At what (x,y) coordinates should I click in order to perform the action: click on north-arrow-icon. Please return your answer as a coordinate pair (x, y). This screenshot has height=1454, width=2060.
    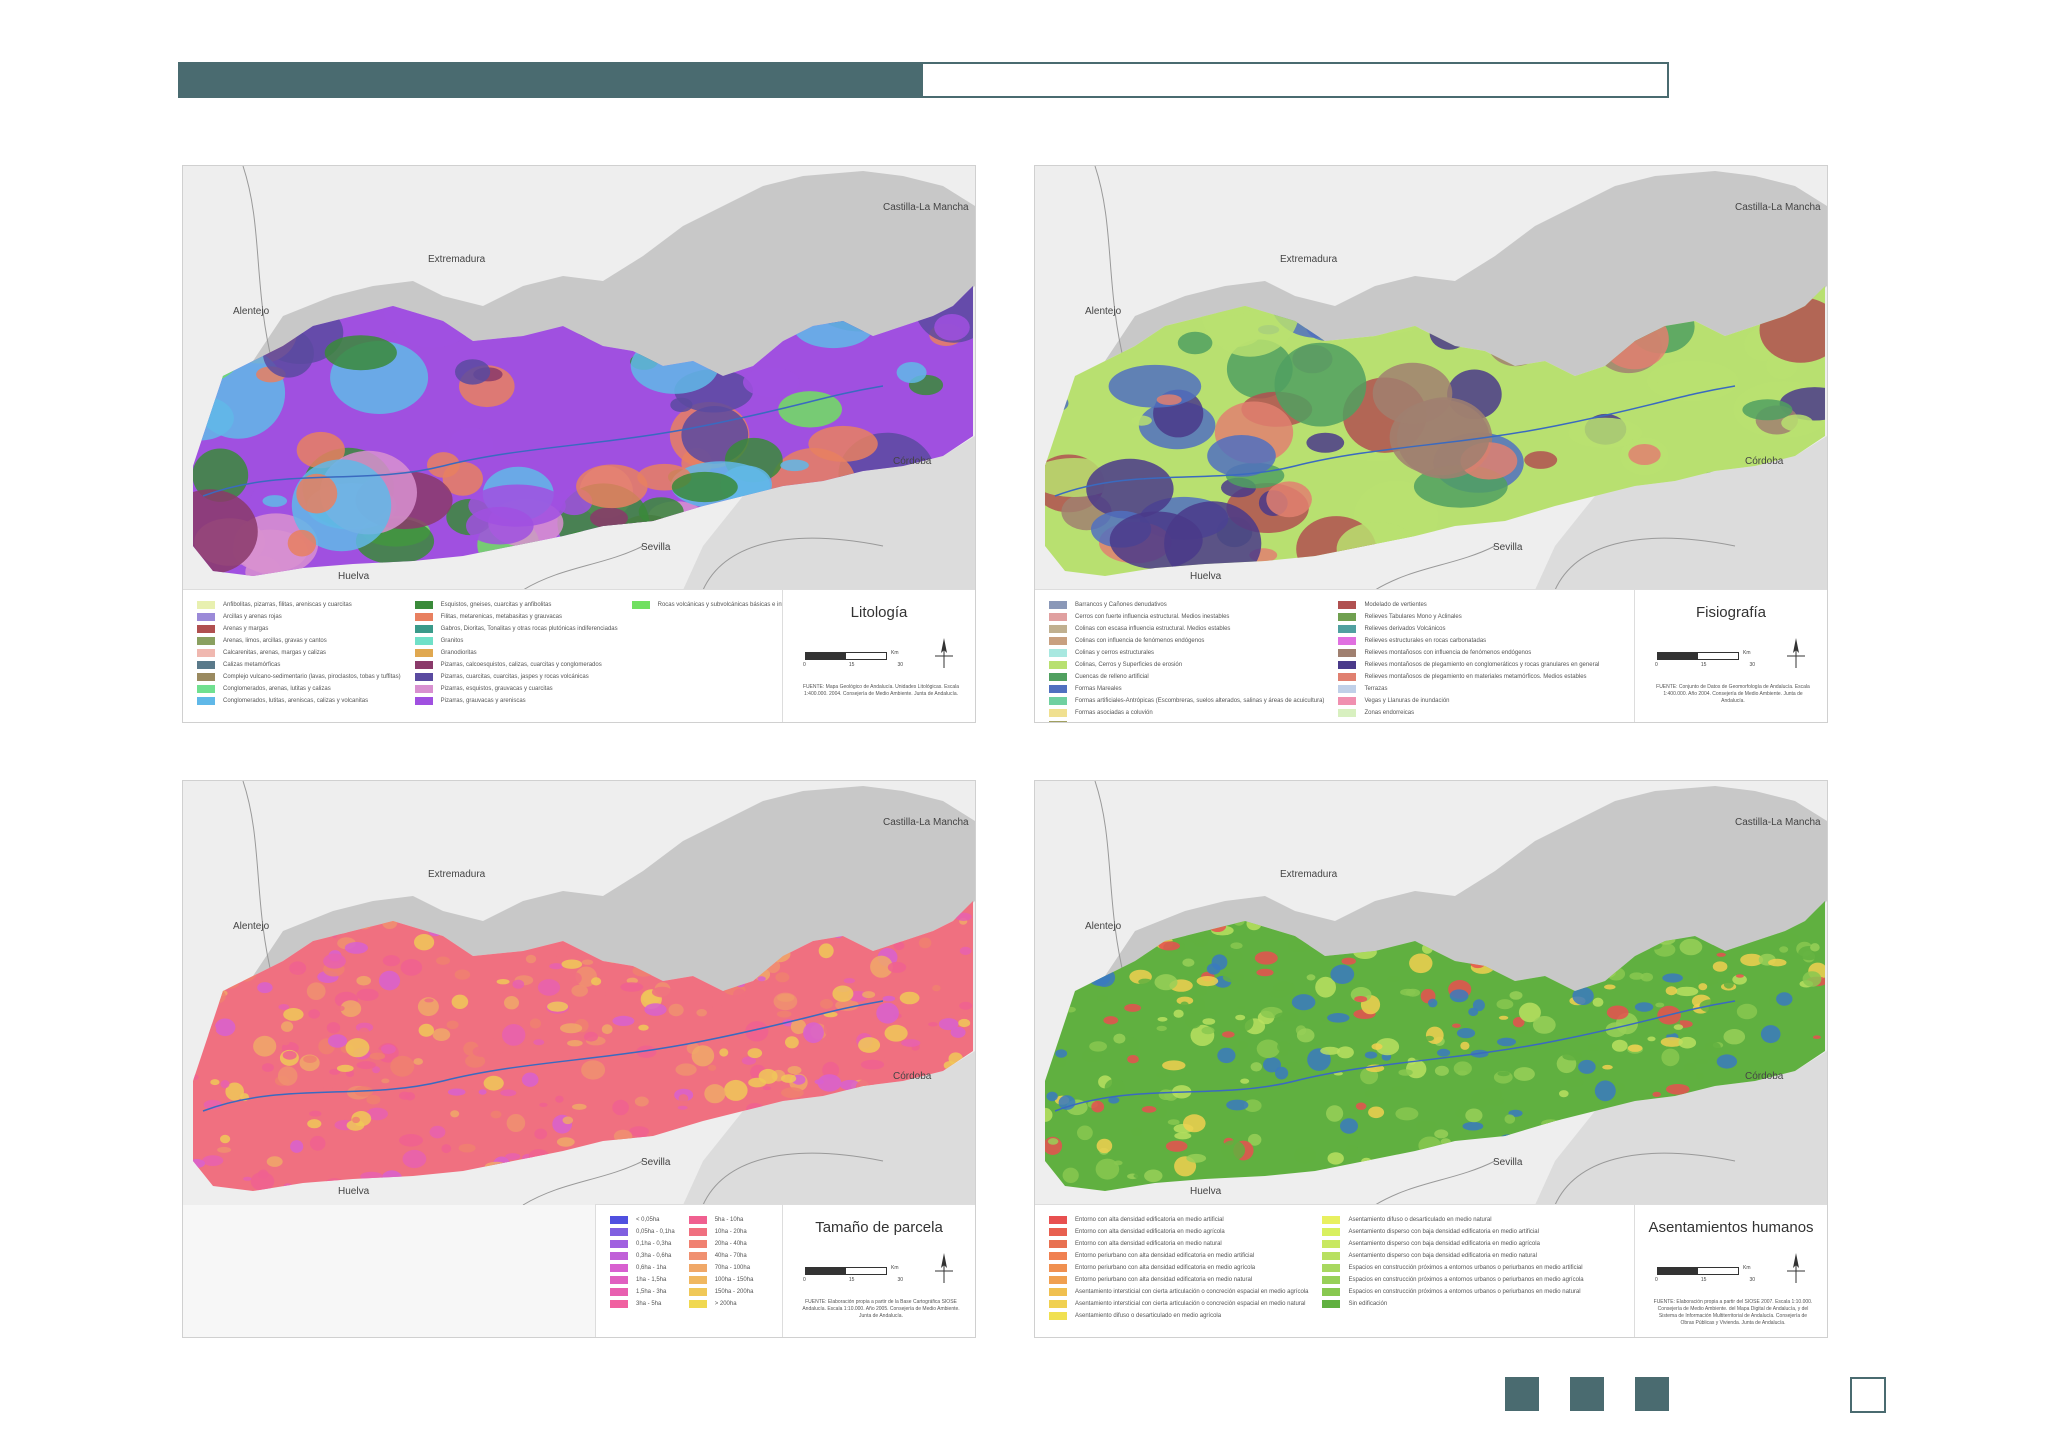
    Looking at the image, I should click on (944, 1268).